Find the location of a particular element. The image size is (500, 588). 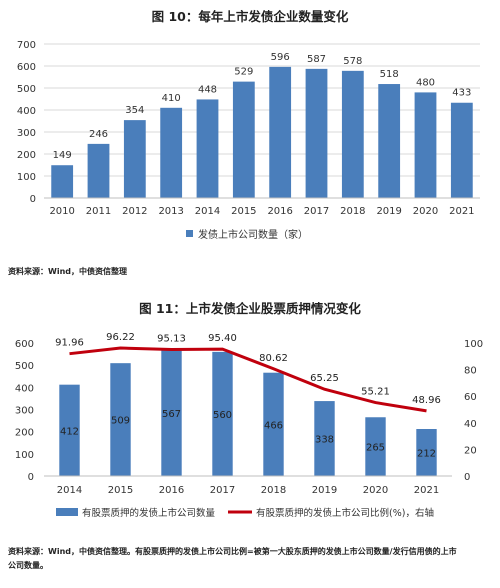

y-right-tick-label: 80 is located at coordinates (470, 371).